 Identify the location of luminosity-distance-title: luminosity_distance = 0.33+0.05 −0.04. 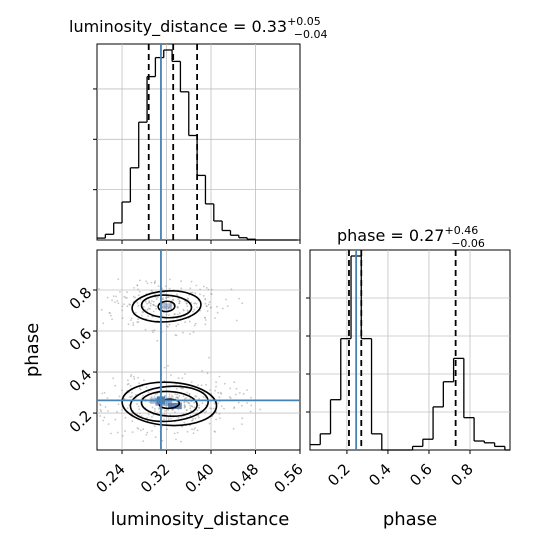
(198, 28).